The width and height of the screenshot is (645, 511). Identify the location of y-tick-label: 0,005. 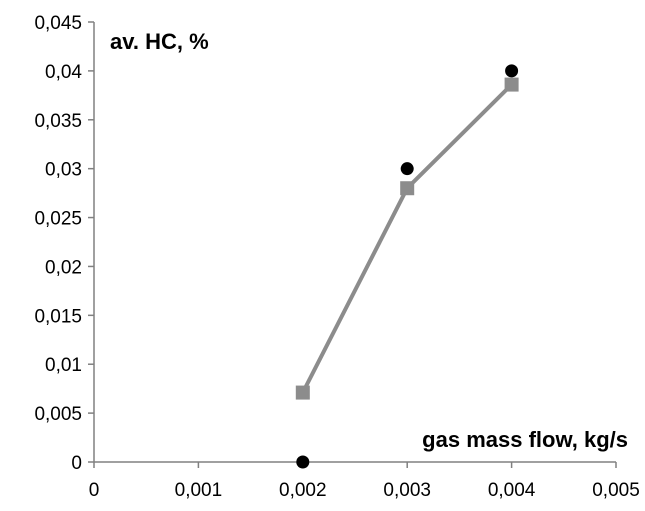
(58, 414).